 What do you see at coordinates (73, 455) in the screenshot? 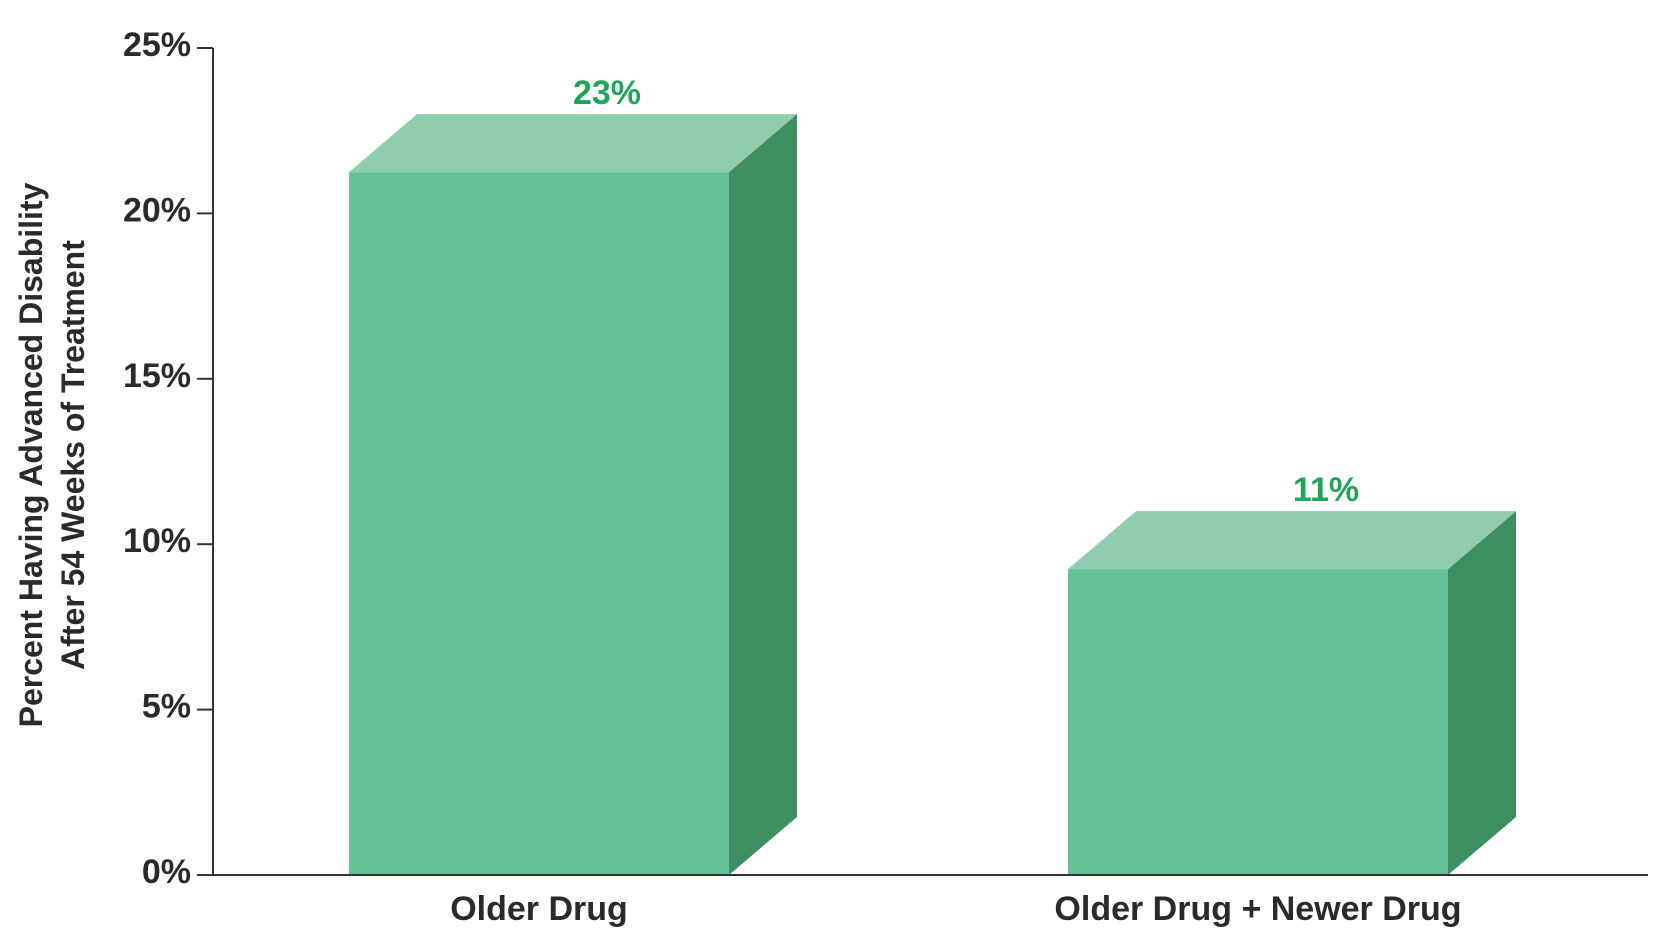
I see `y-axis-label-line-2: After 54 Weeks of Treatment` at bounding box center [73, 455].